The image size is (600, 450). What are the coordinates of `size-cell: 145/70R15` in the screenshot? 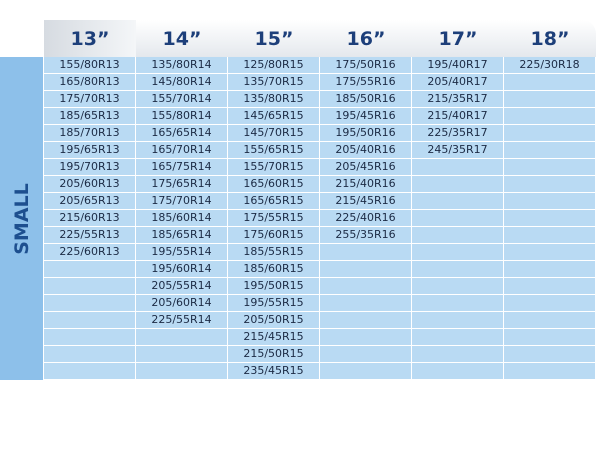 It's located at (274, 133).